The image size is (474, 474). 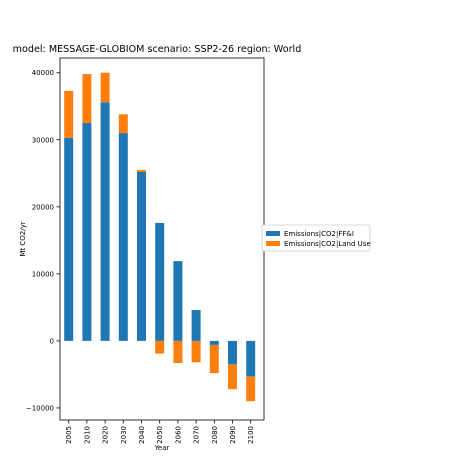 I want to click on bar-land-use-2090, so click(x=232, y=377).